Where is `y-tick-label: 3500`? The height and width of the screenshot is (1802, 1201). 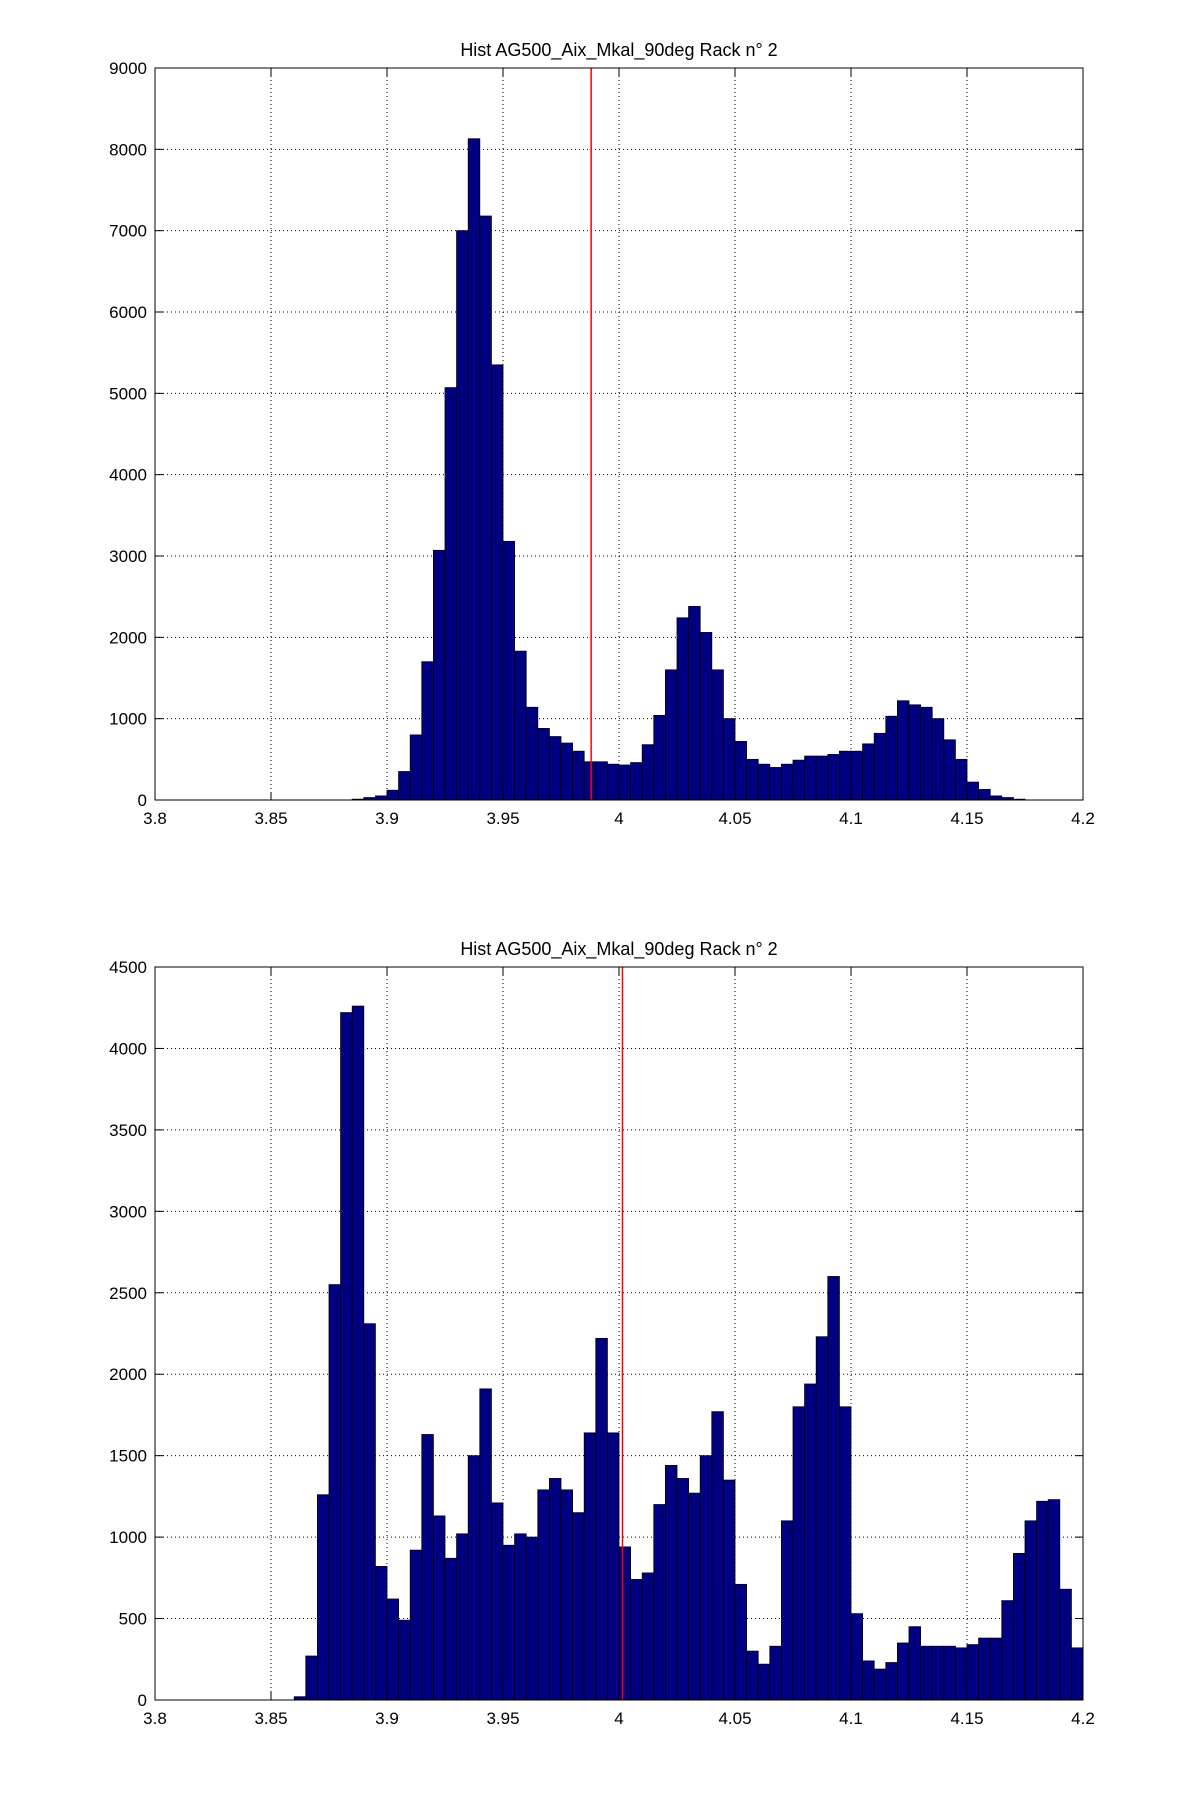 y-tick-label: 3500 is located at coordinates (128, 1130).